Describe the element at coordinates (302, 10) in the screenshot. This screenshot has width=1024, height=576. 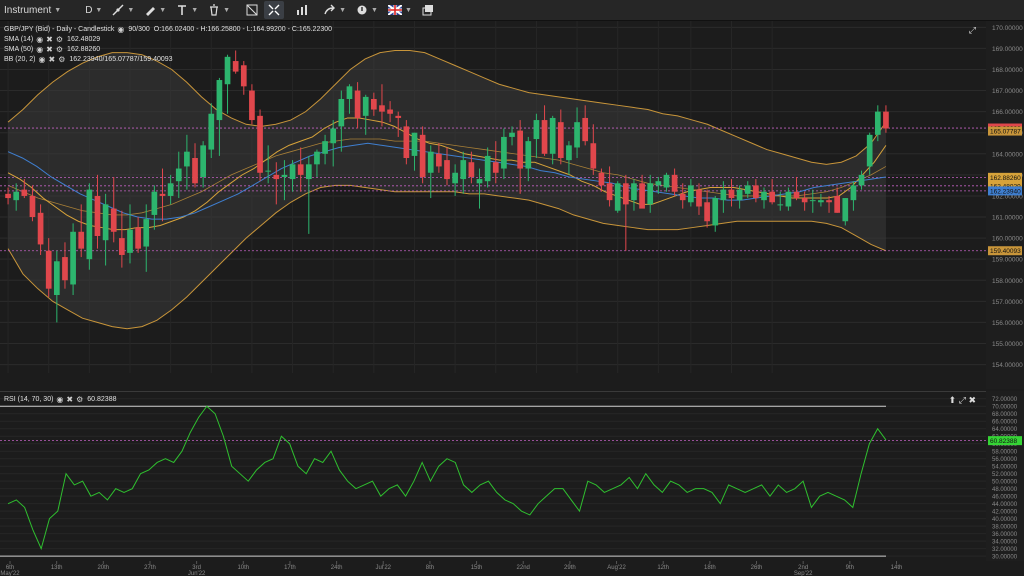
I see `chart-type-button` at that location.